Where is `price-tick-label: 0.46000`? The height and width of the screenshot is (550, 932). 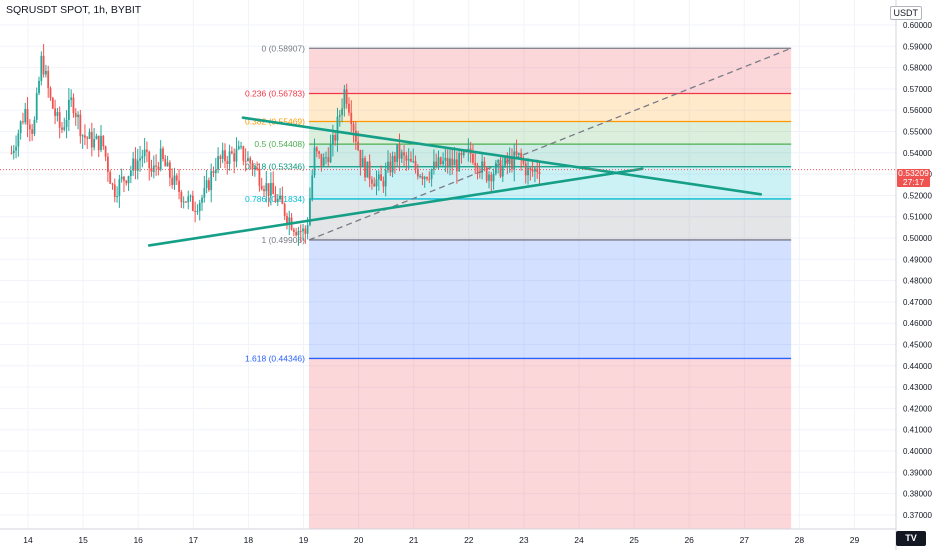 price-tick-label: 0.46000 is located at coordinates (917, 323).